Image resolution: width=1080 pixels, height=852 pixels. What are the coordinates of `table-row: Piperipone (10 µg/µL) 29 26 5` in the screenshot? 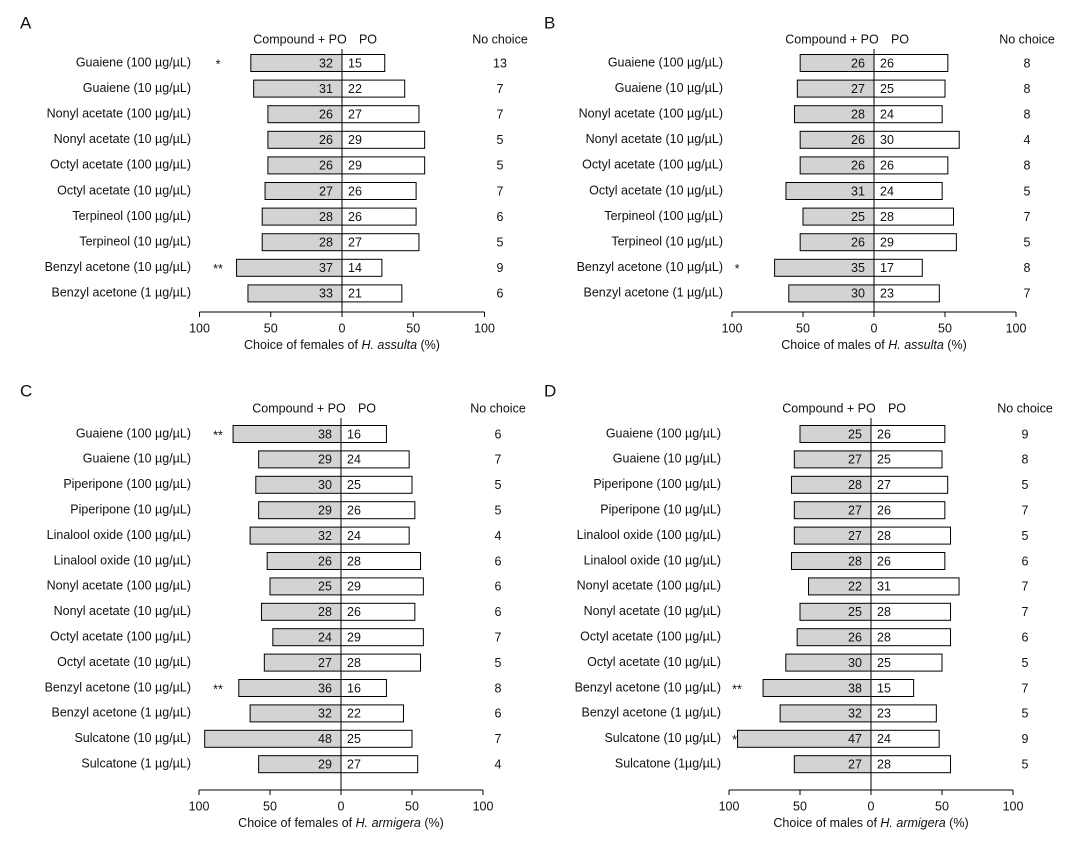 It's located at (286, 510).